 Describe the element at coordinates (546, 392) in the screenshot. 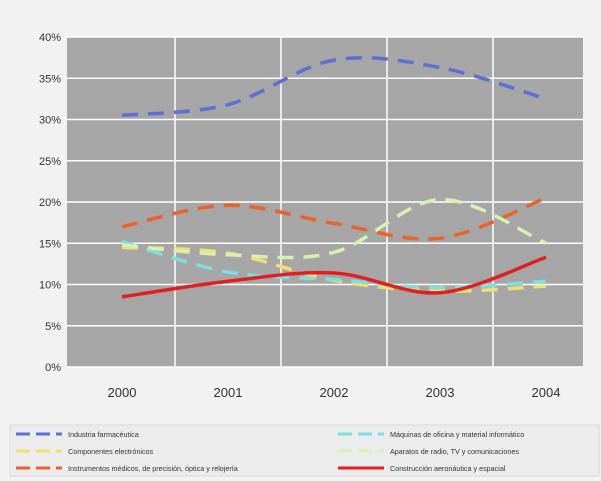

I see `x-tick-label: 2004` at that location.